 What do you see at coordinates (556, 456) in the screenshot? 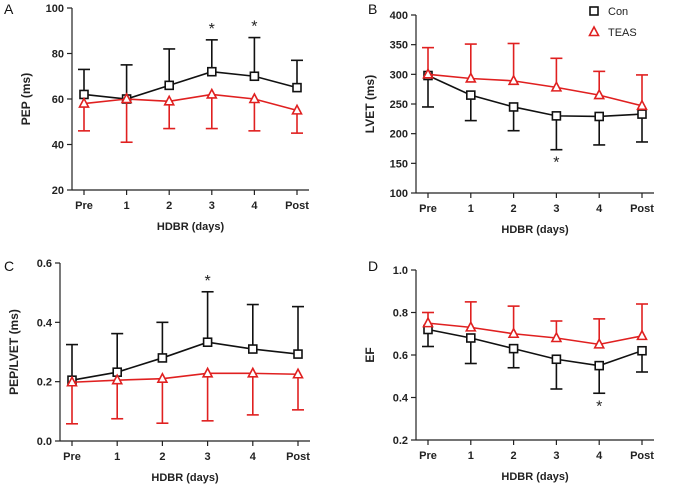
I see `panel-d-x-tick-label: 3` at bounding box center [556, 456].